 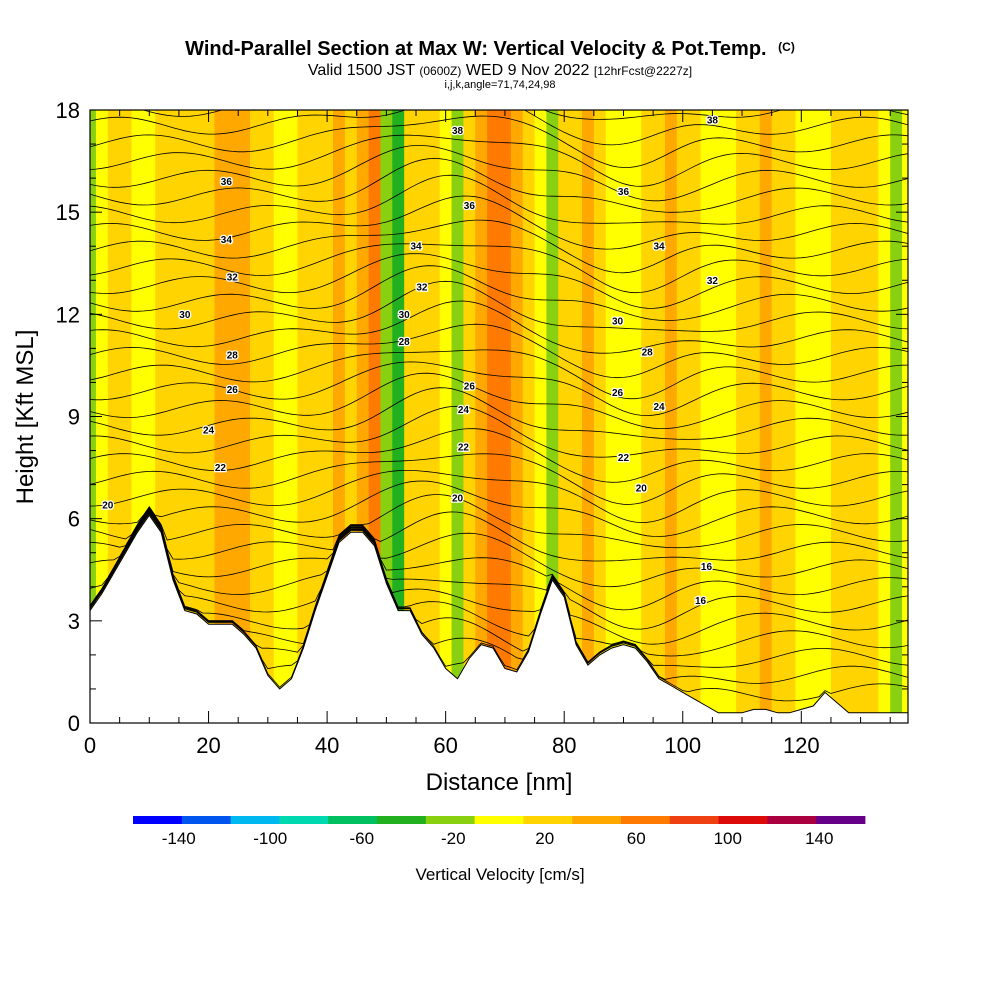 What do you see at coordinates (564, 745) in the screenshot?
I see `x-tick-label: 80` at bounding box center [564, 745].